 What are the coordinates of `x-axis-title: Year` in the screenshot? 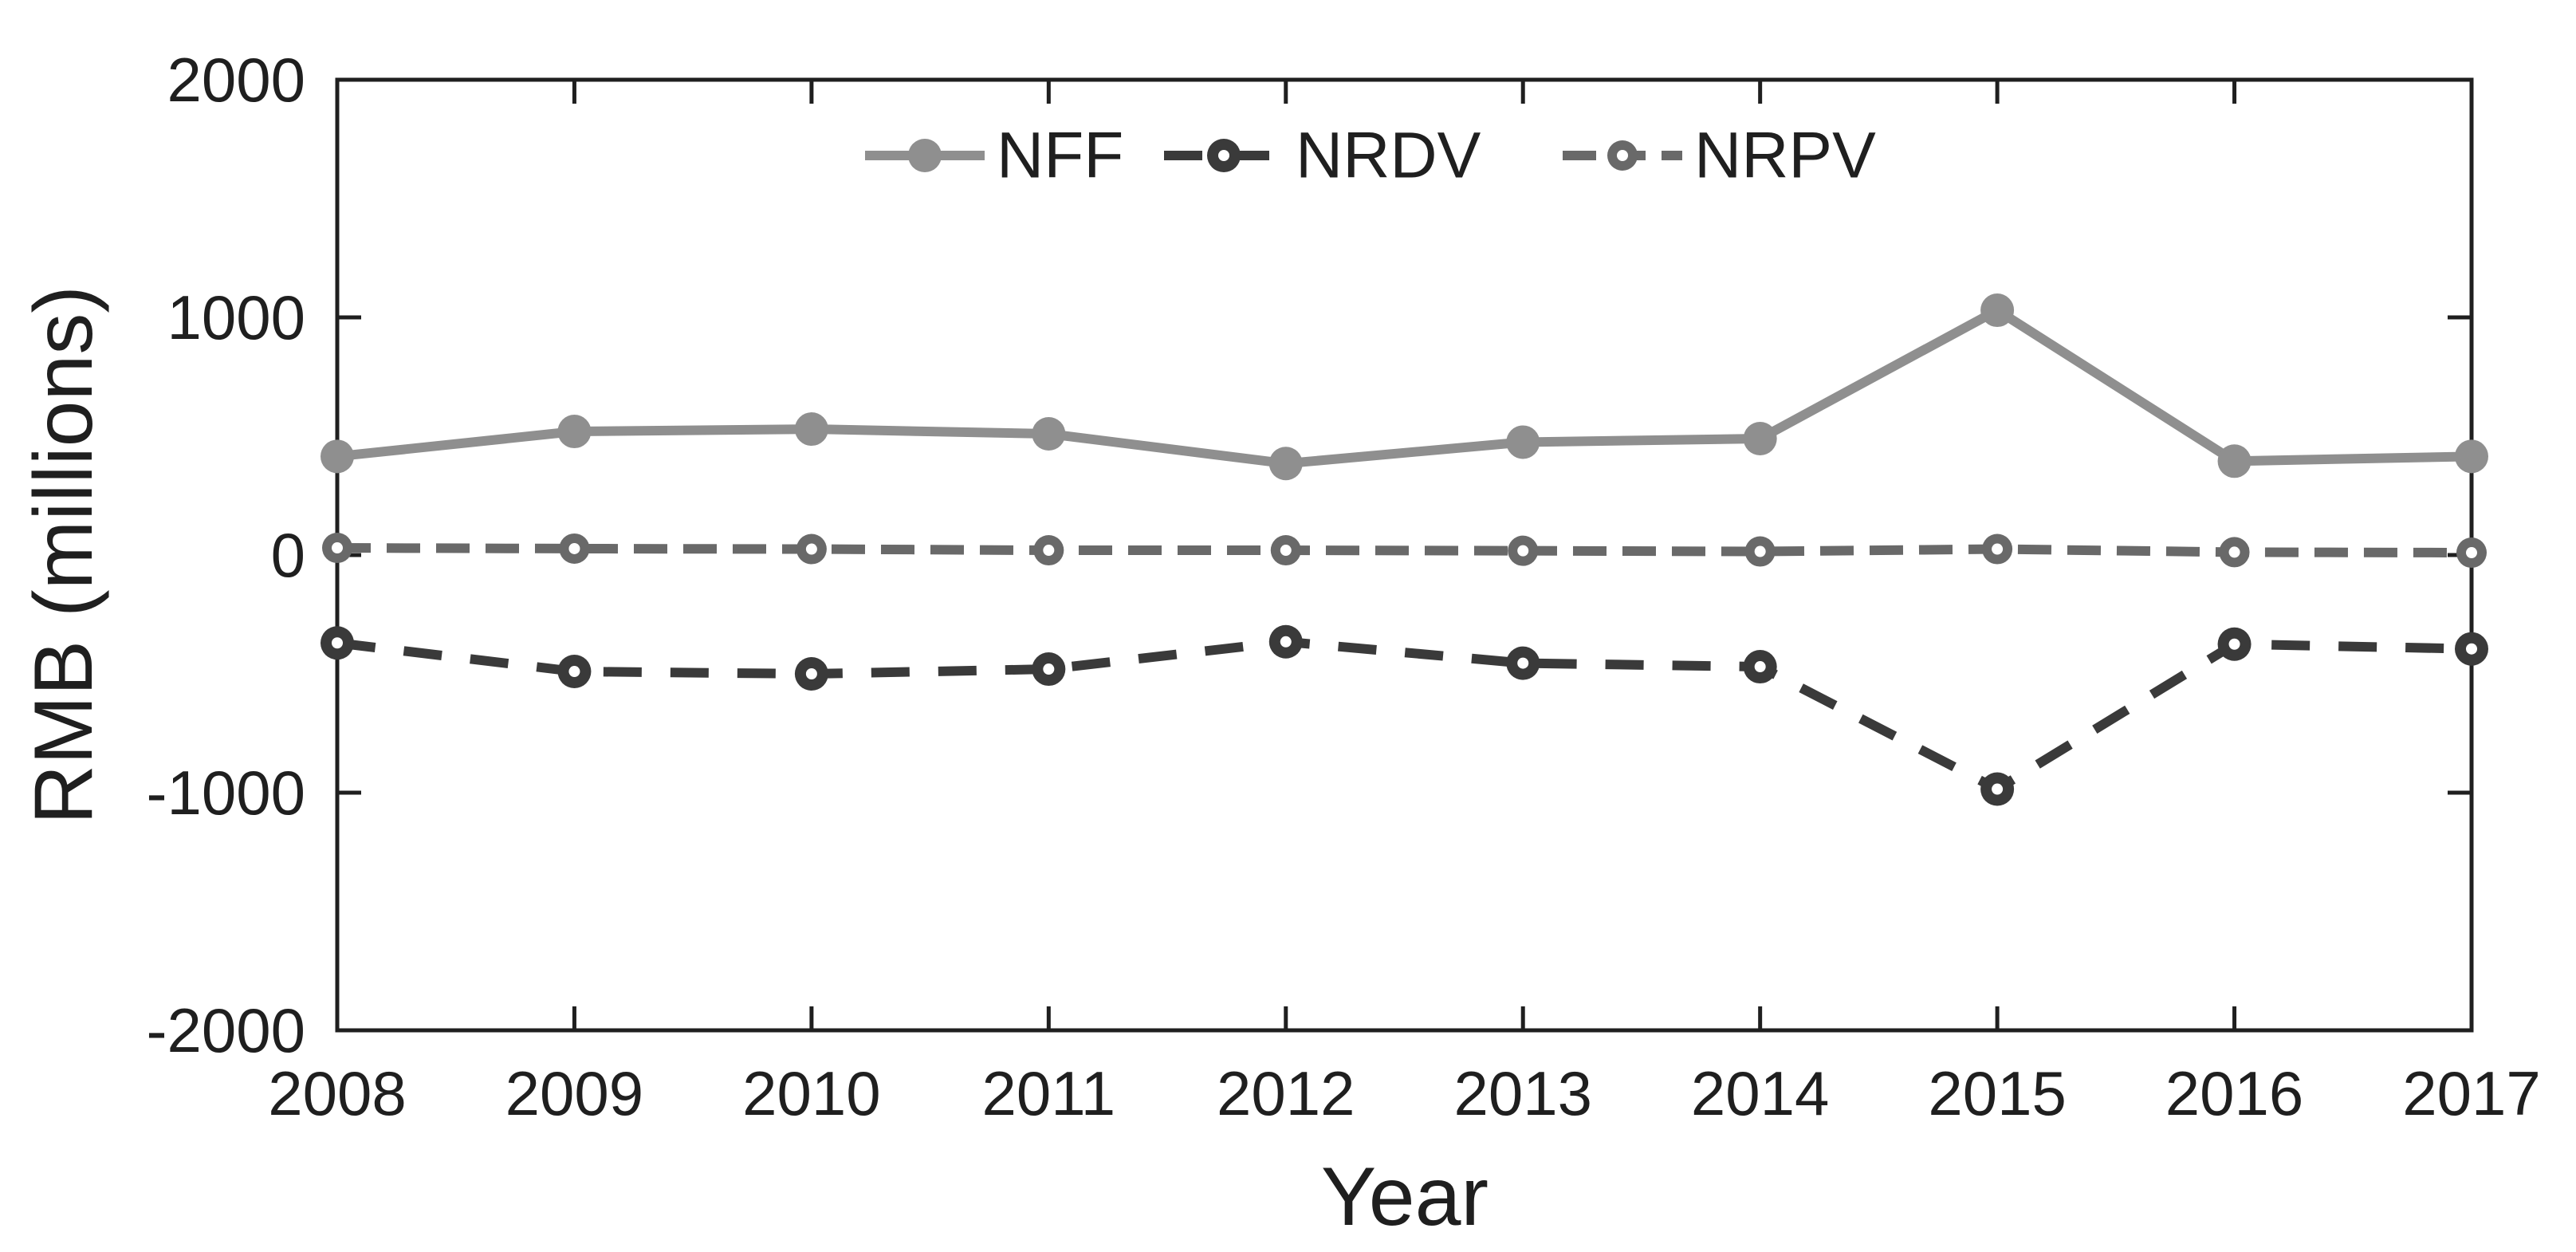 It's located at (1405, 1197).